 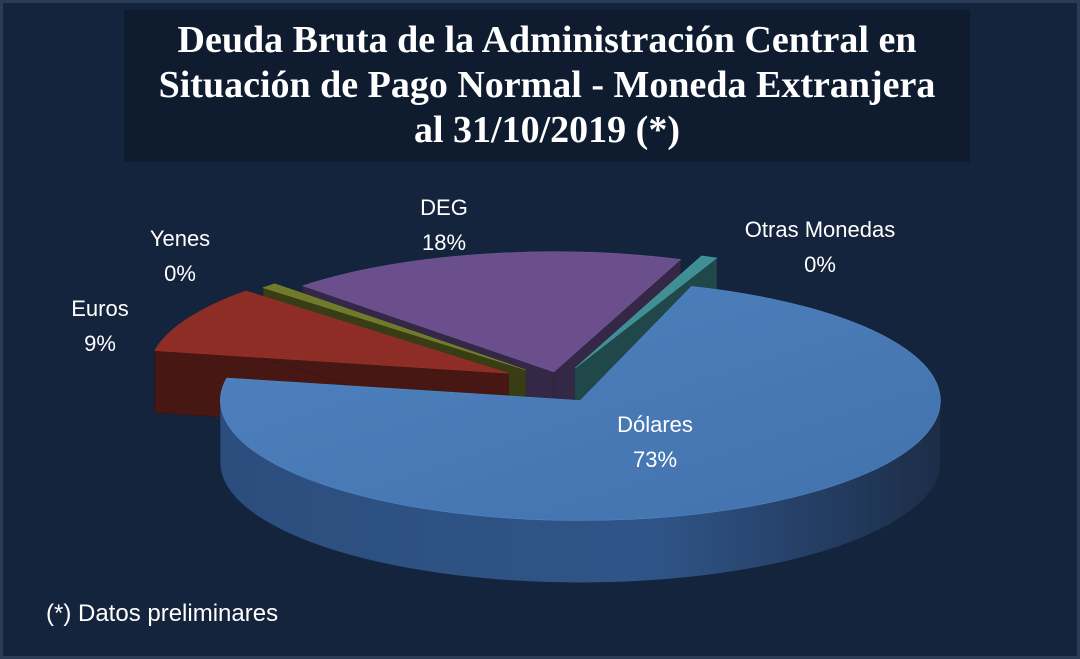 I want to click on slice-deg-top, so click(x=491, y=312).